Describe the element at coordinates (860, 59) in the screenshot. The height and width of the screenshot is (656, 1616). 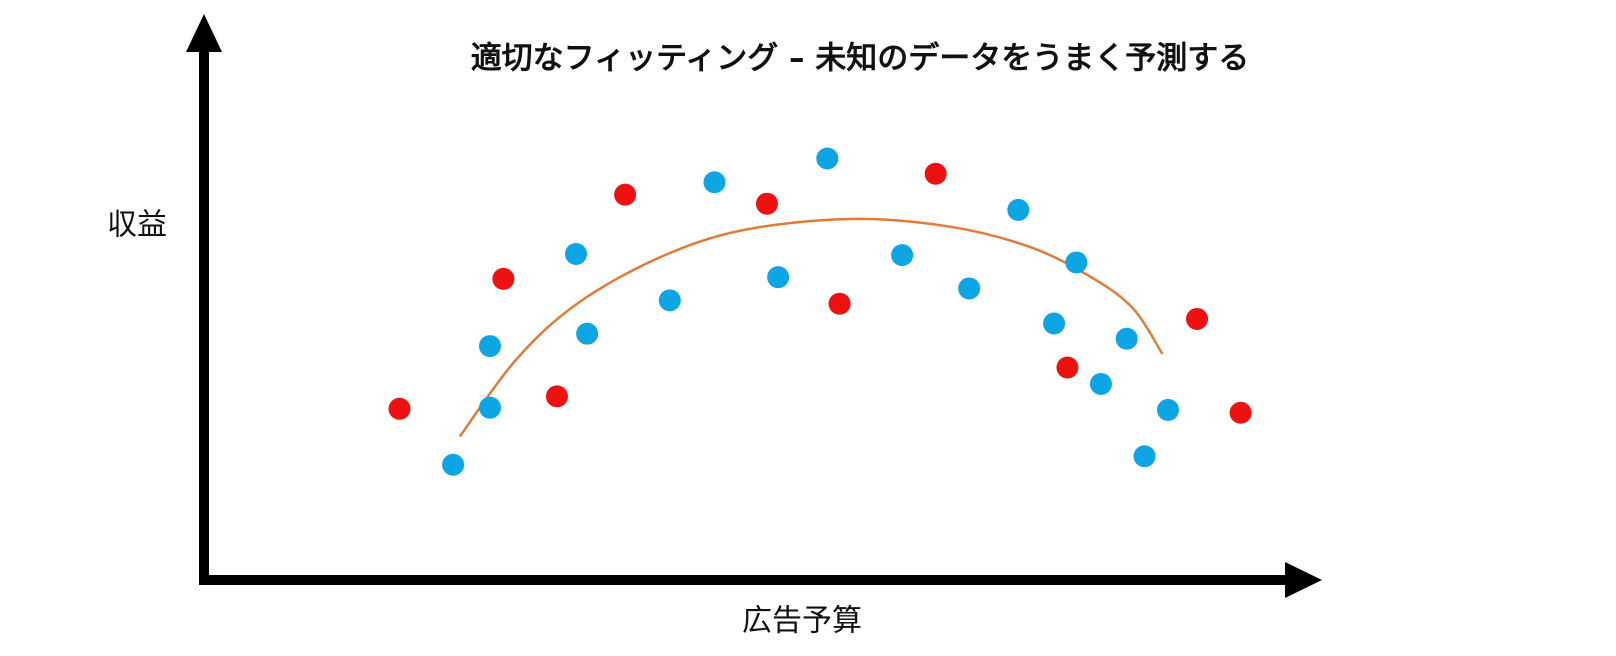
I see `chart-title: 適切なフィッティング – 未知のデータをうまく予測する` at that location.